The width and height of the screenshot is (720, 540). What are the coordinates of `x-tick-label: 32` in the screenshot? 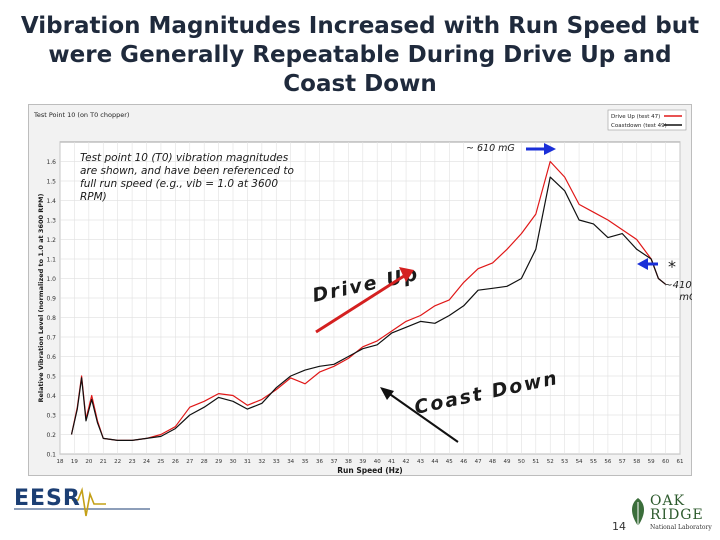 It's located at (261, 462).